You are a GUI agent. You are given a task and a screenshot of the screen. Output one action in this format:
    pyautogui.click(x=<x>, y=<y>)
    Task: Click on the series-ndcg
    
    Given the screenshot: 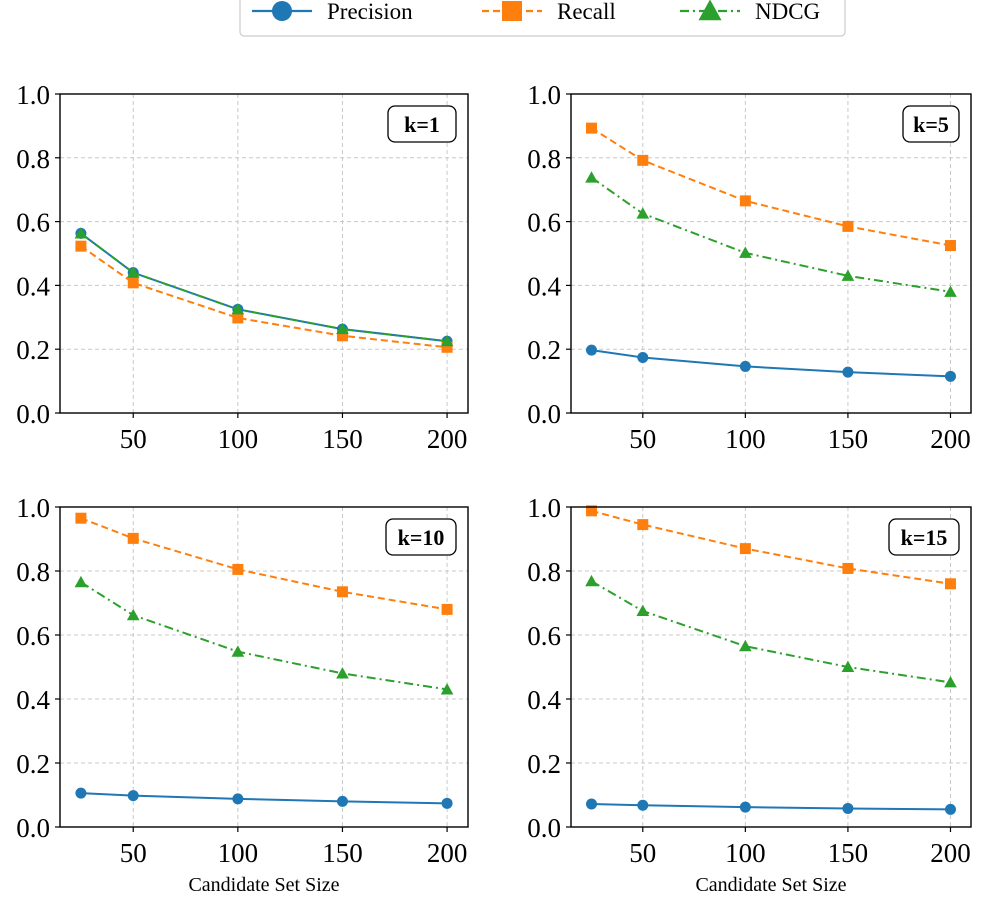 What is the action you would take?
    pyautogui.click(x=771, y=234)
    